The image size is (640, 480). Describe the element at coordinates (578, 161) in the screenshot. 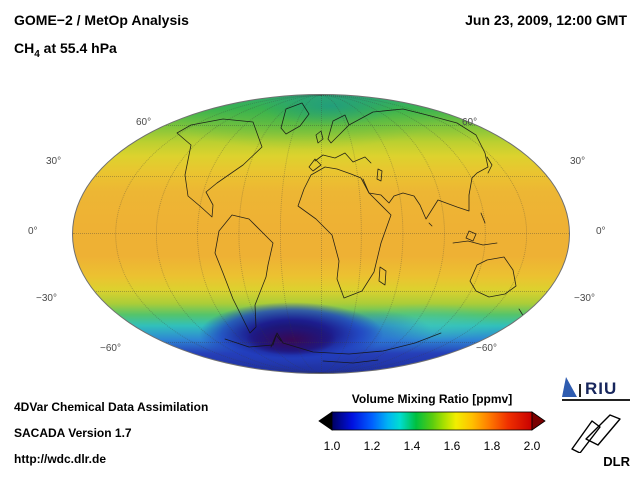

I see `lat-label-right-30: 30°` at that location.